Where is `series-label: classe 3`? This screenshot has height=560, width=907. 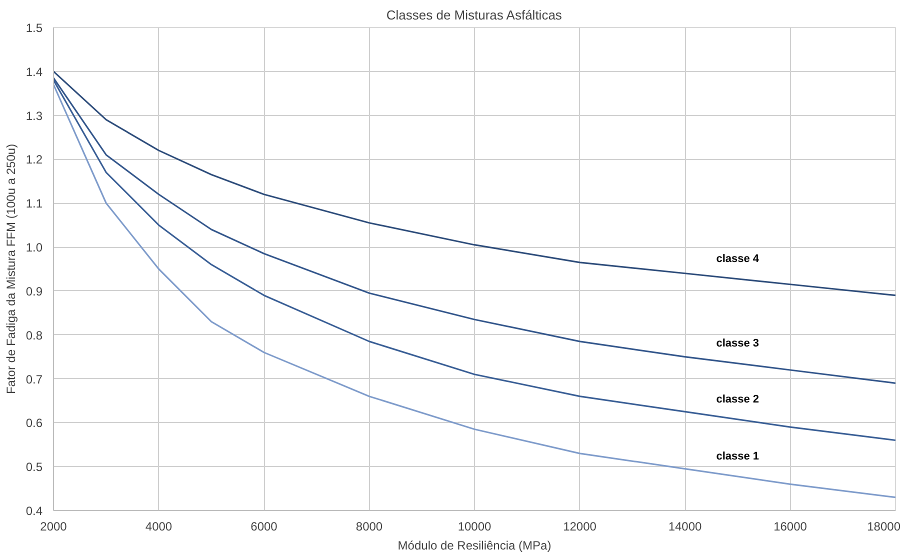
series-label: classe 3 is located at coordinates (738, 343).